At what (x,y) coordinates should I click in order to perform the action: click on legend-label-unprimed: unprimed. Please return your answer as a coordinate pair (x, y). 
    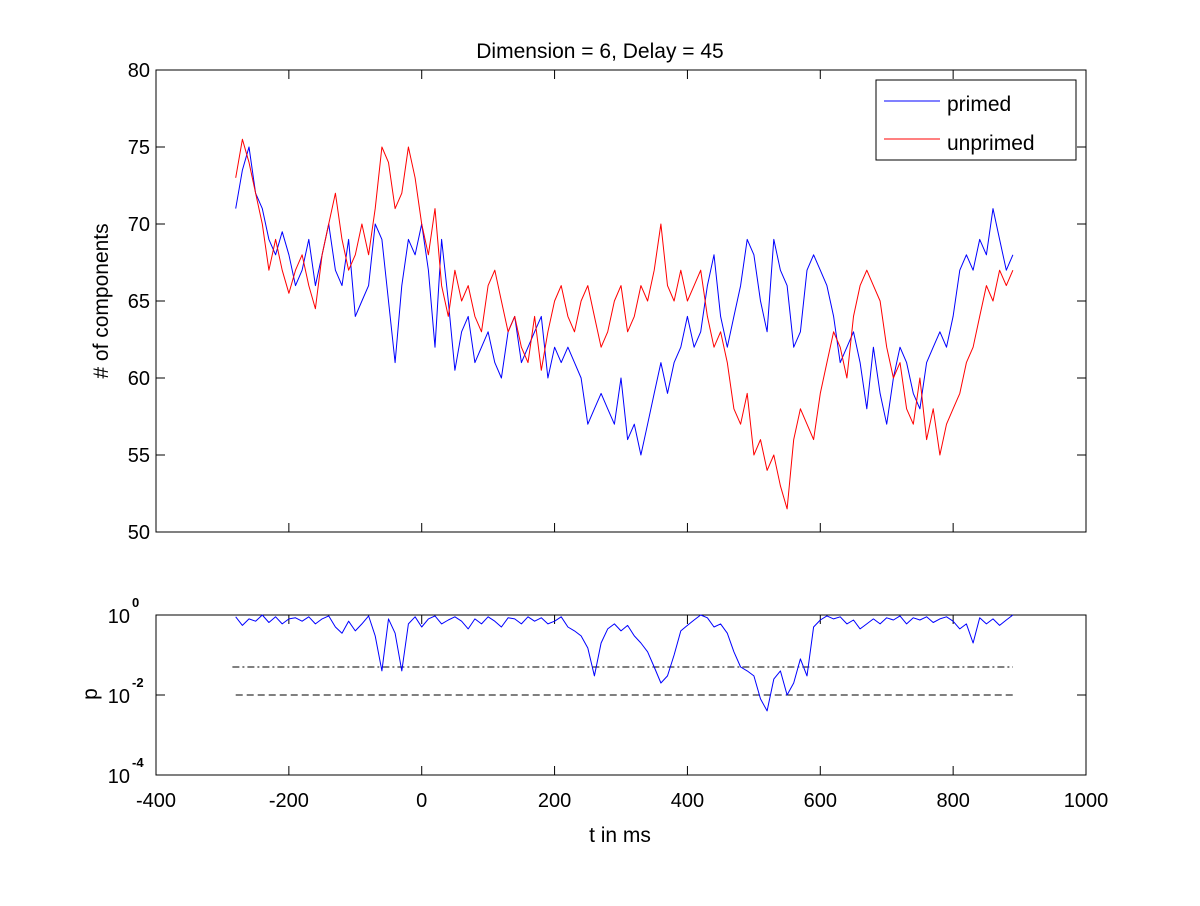
    Looking at the image, I should click on (991, 143).